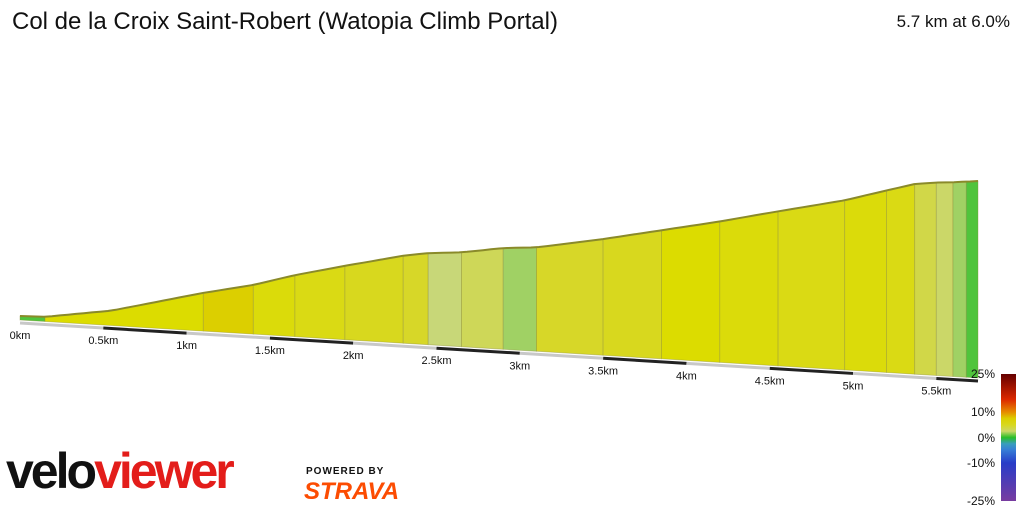 The image size is (1024, 512). What do you see at coordinates (770, 381) in the screenshot?
I see `x-tick-label: 4.5km` at bounding box center [770, 381].